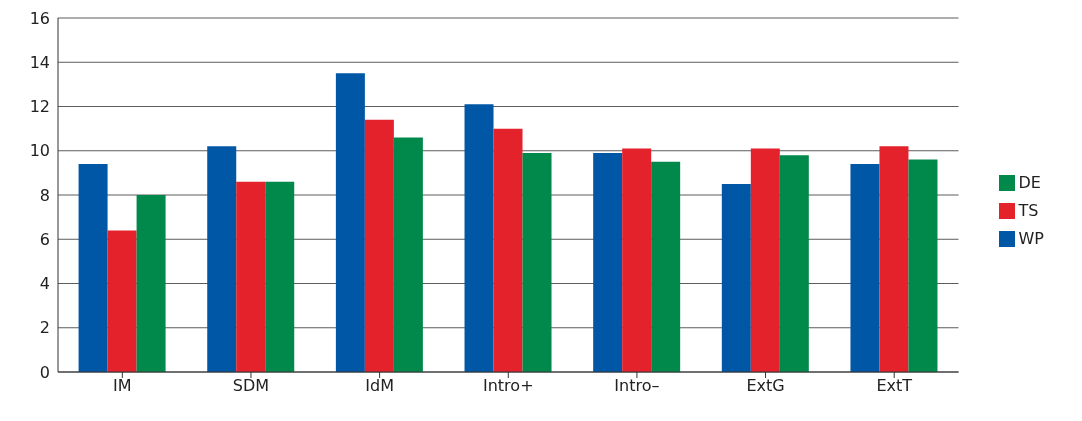  What do you see at coordinates (39, 18) in the screenshot?
I see `y-tick-label: 16` at bounding box center [39, 18].